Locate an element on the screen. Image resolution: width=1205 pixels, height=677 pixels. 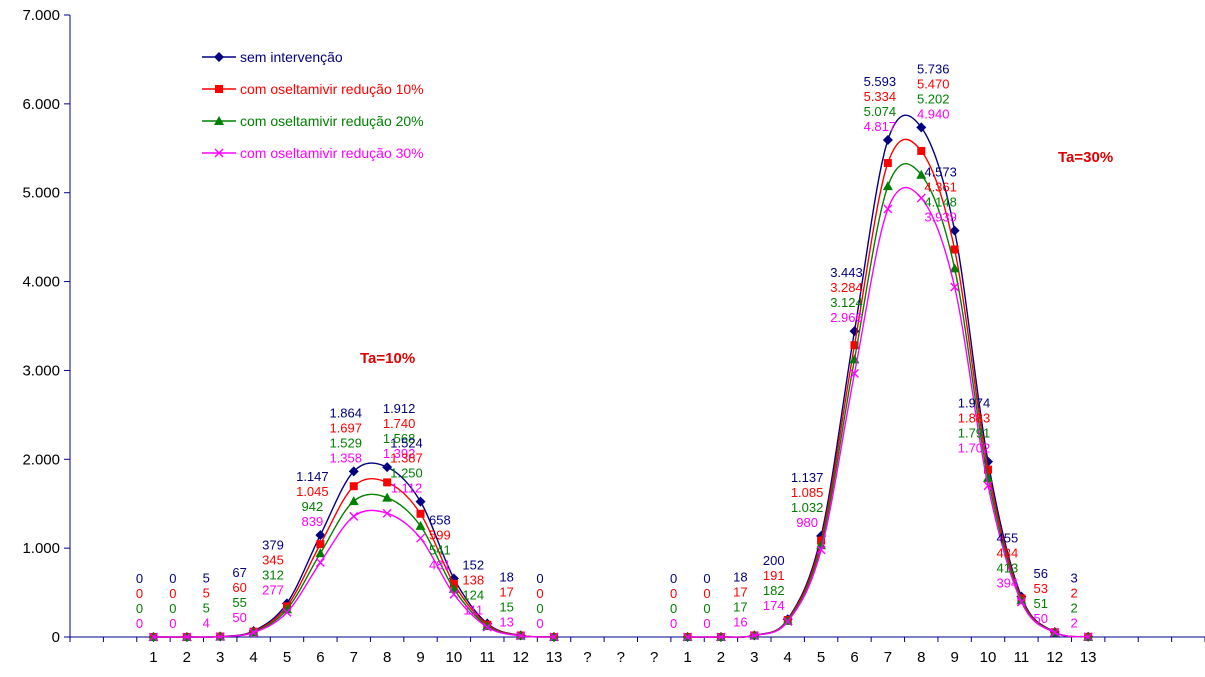
ta30-data-label: 182 is located at coordinates (774, 590).